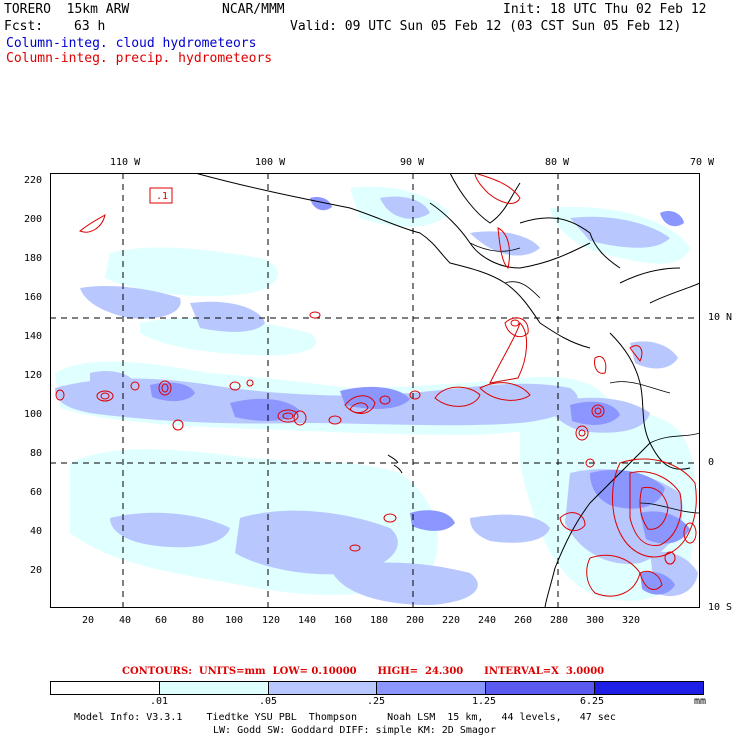 The width and height of the screenshot is (740, 740). What do you see at coordinates (33, 414) in the screenshot?
I see `y-tick: 100` at bounding box center [33, 414].